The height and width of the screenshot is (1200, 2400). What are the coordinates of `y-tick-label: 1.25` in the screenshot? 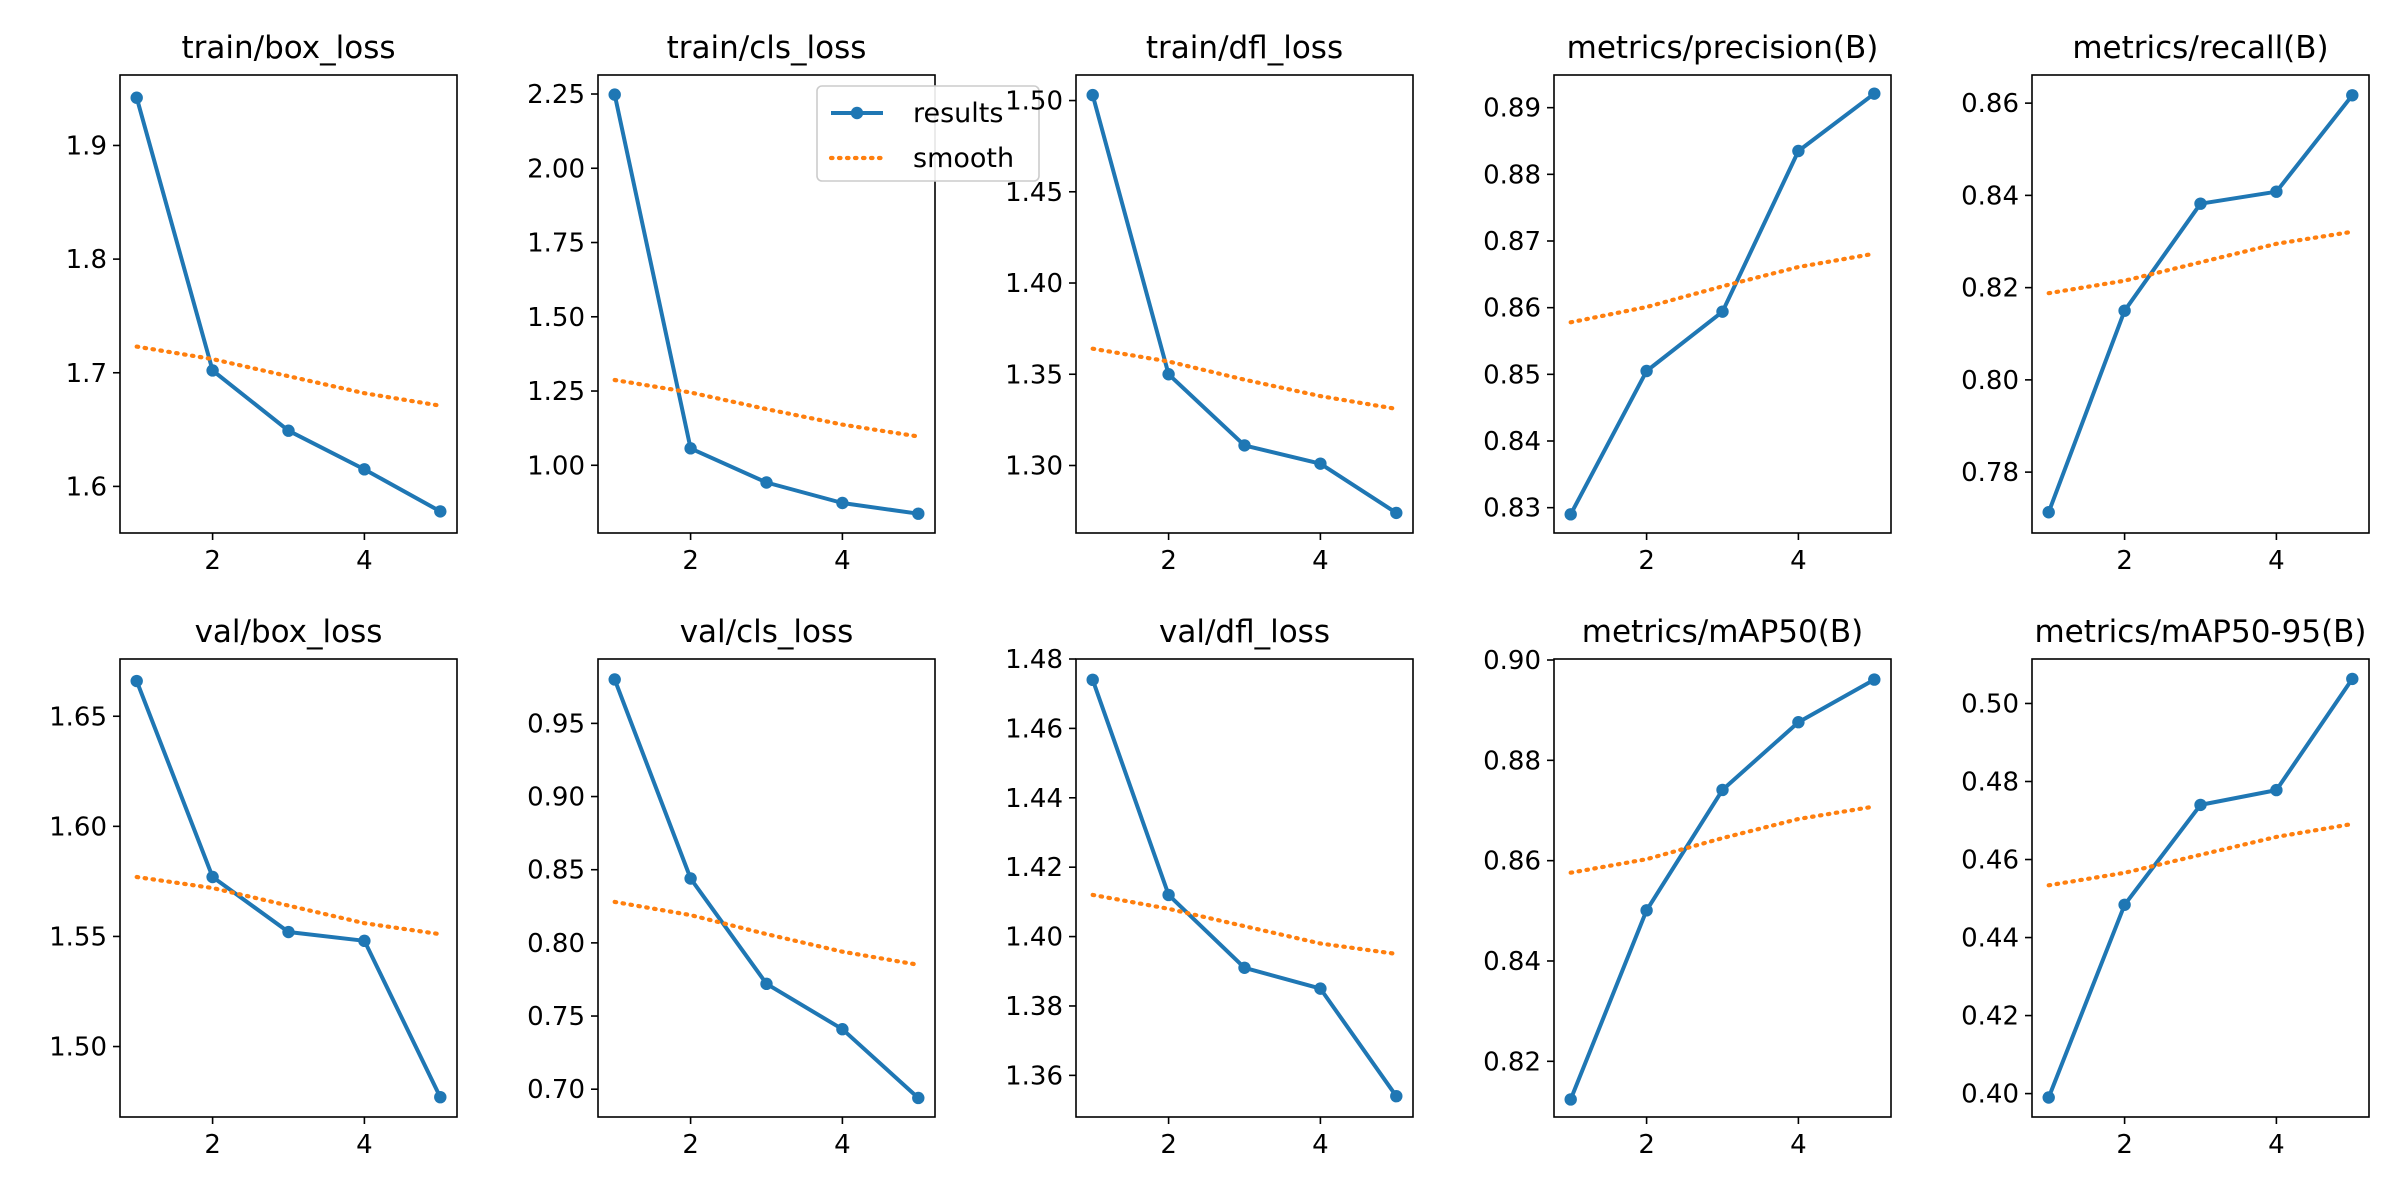 It's located at (556, 392).